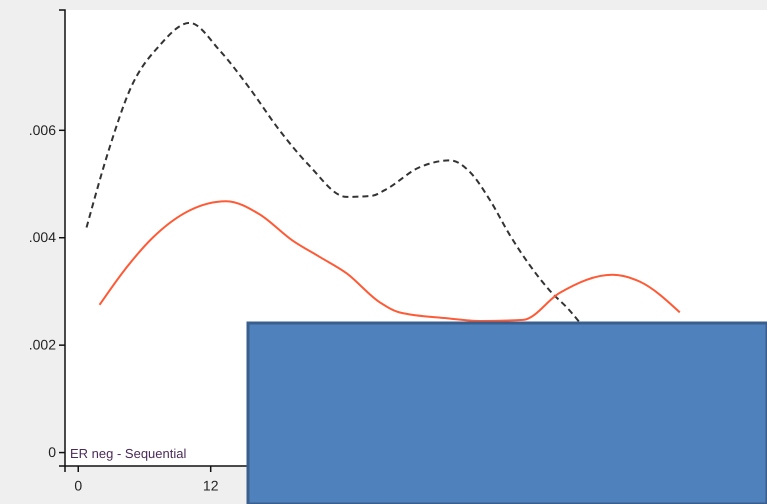 Image resolution: width=767 pixels, height=504 pixels. I want to click on y-tick-label: .002, so click(42, 344).